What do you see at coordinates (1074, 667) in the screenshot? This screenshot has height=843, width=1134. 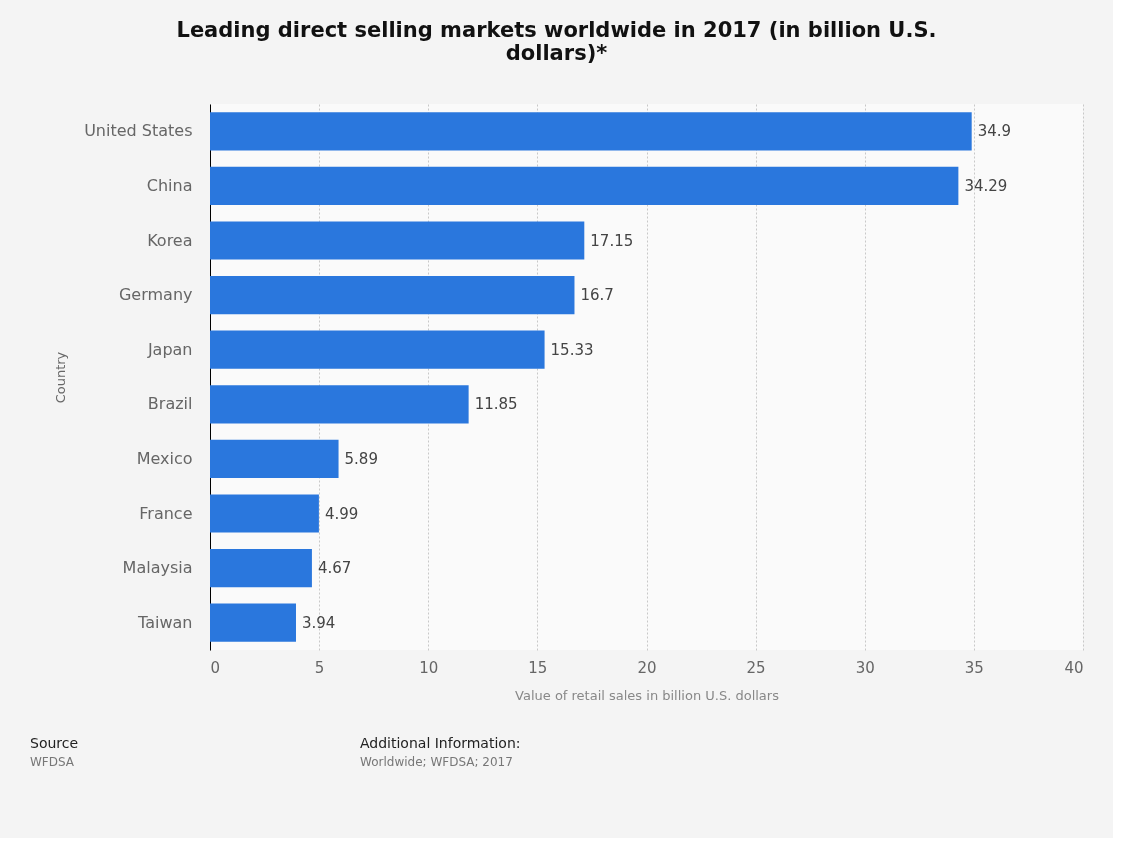 I see `x-tick-label: 40` at bounding box center [1074, 667].